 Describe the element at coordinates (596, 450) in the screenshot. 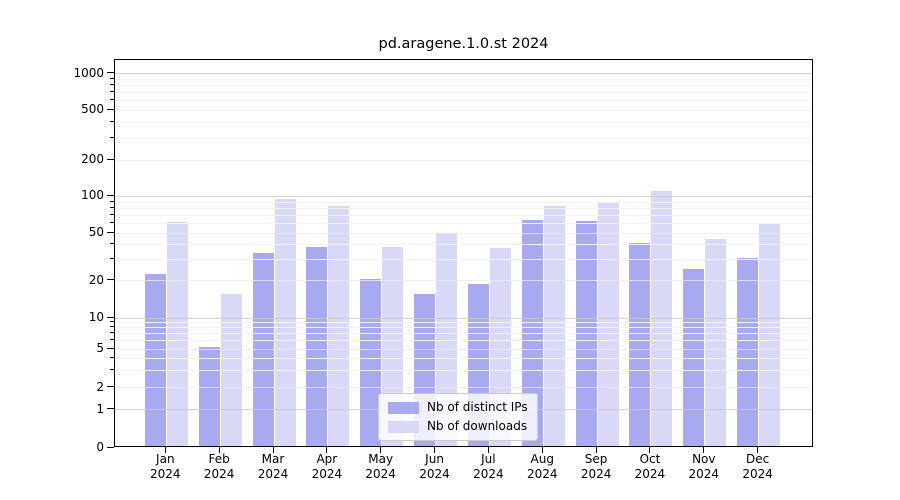

I see `x-tick-mark-sep` at that location.